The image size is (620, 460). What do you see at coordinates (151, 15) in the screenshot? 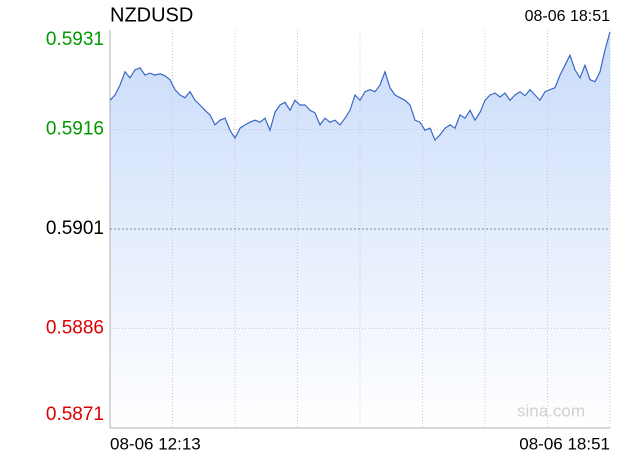
I see `chart-title: NZDUSD` at bounding box center [151, 15].